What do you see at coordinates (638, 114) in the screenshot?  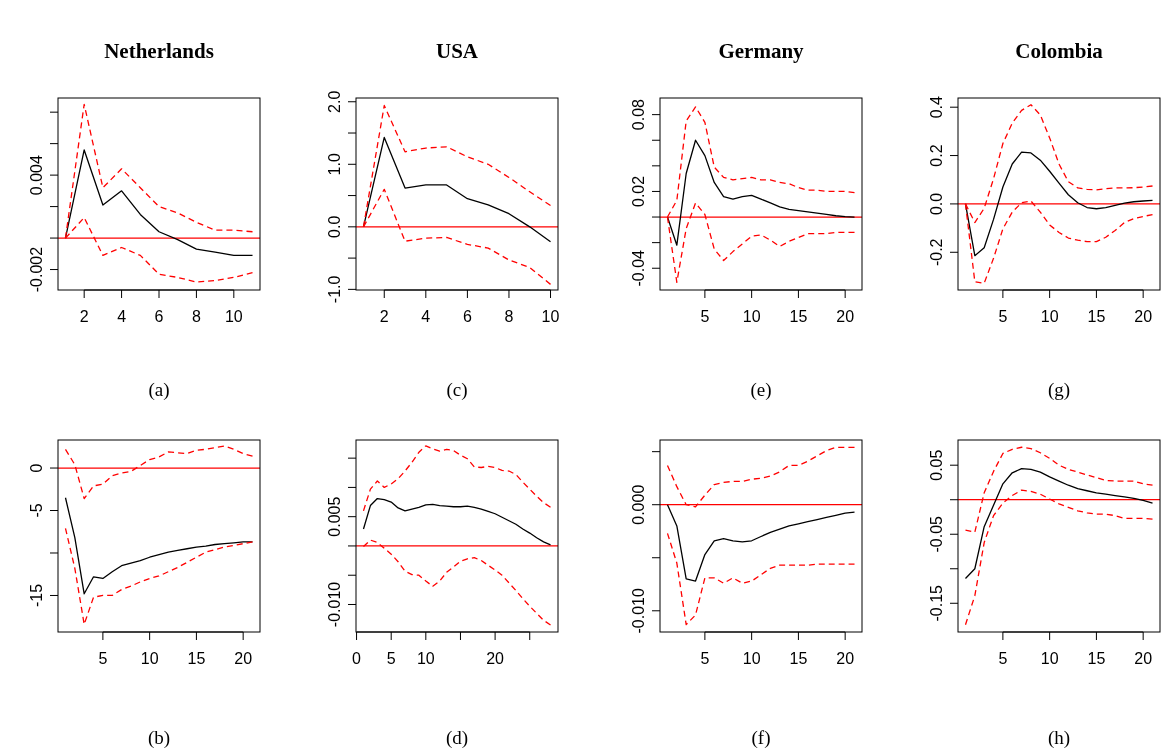 I see `y-tick-label: 0.08` at bounding box center [638, 114].